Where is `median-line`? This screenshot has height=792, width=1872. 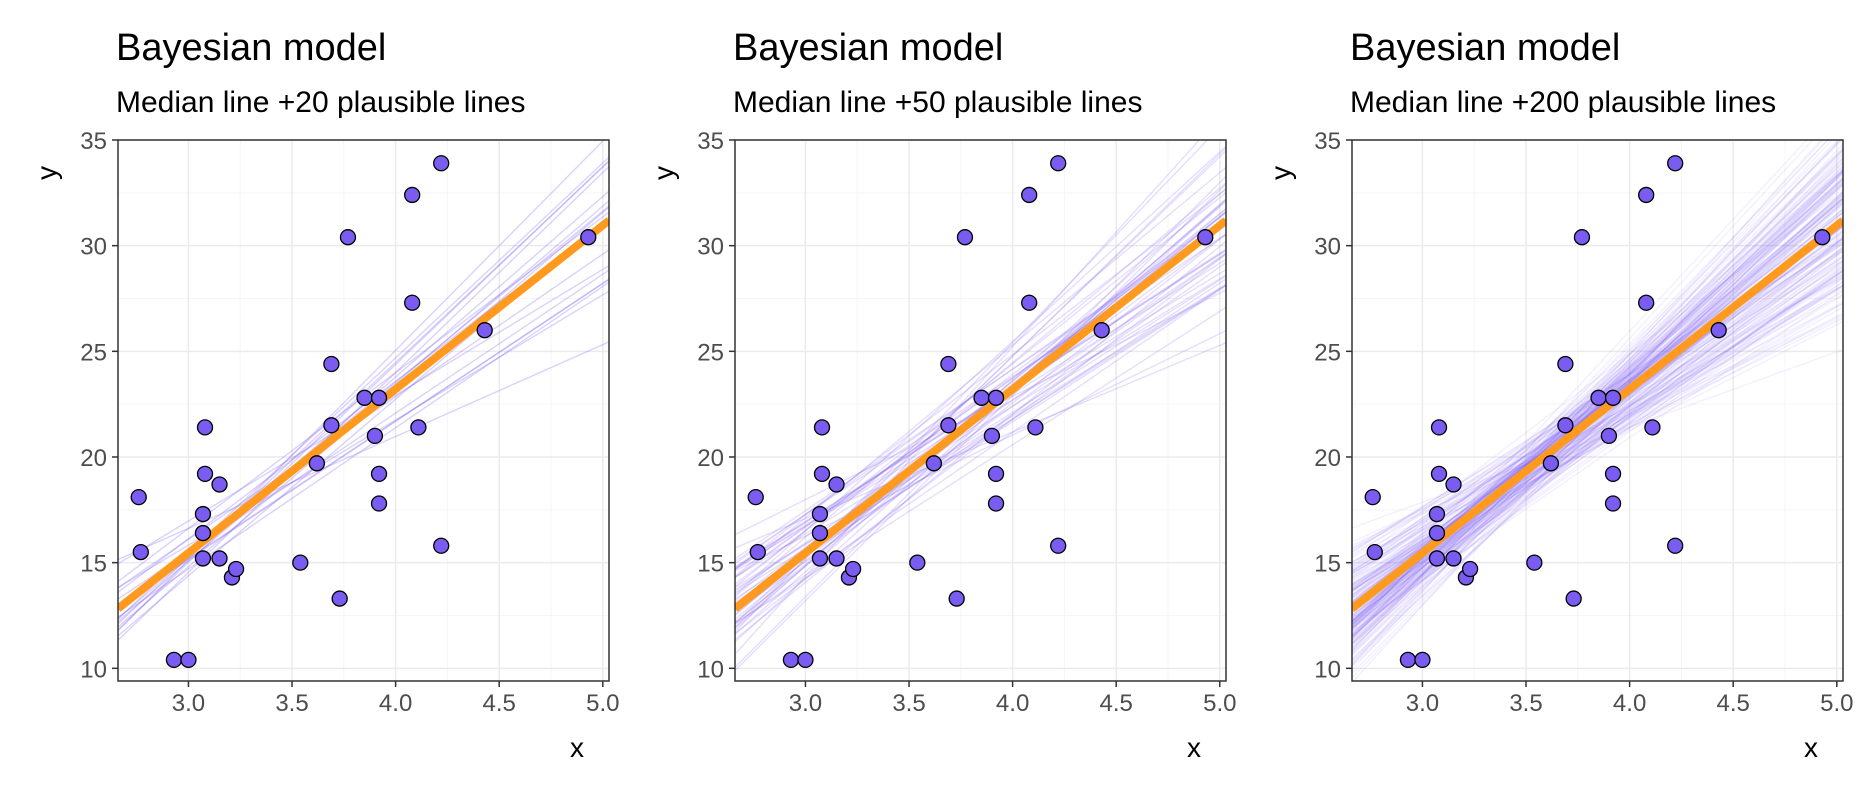
median-line is located at coordinates (980, 414).